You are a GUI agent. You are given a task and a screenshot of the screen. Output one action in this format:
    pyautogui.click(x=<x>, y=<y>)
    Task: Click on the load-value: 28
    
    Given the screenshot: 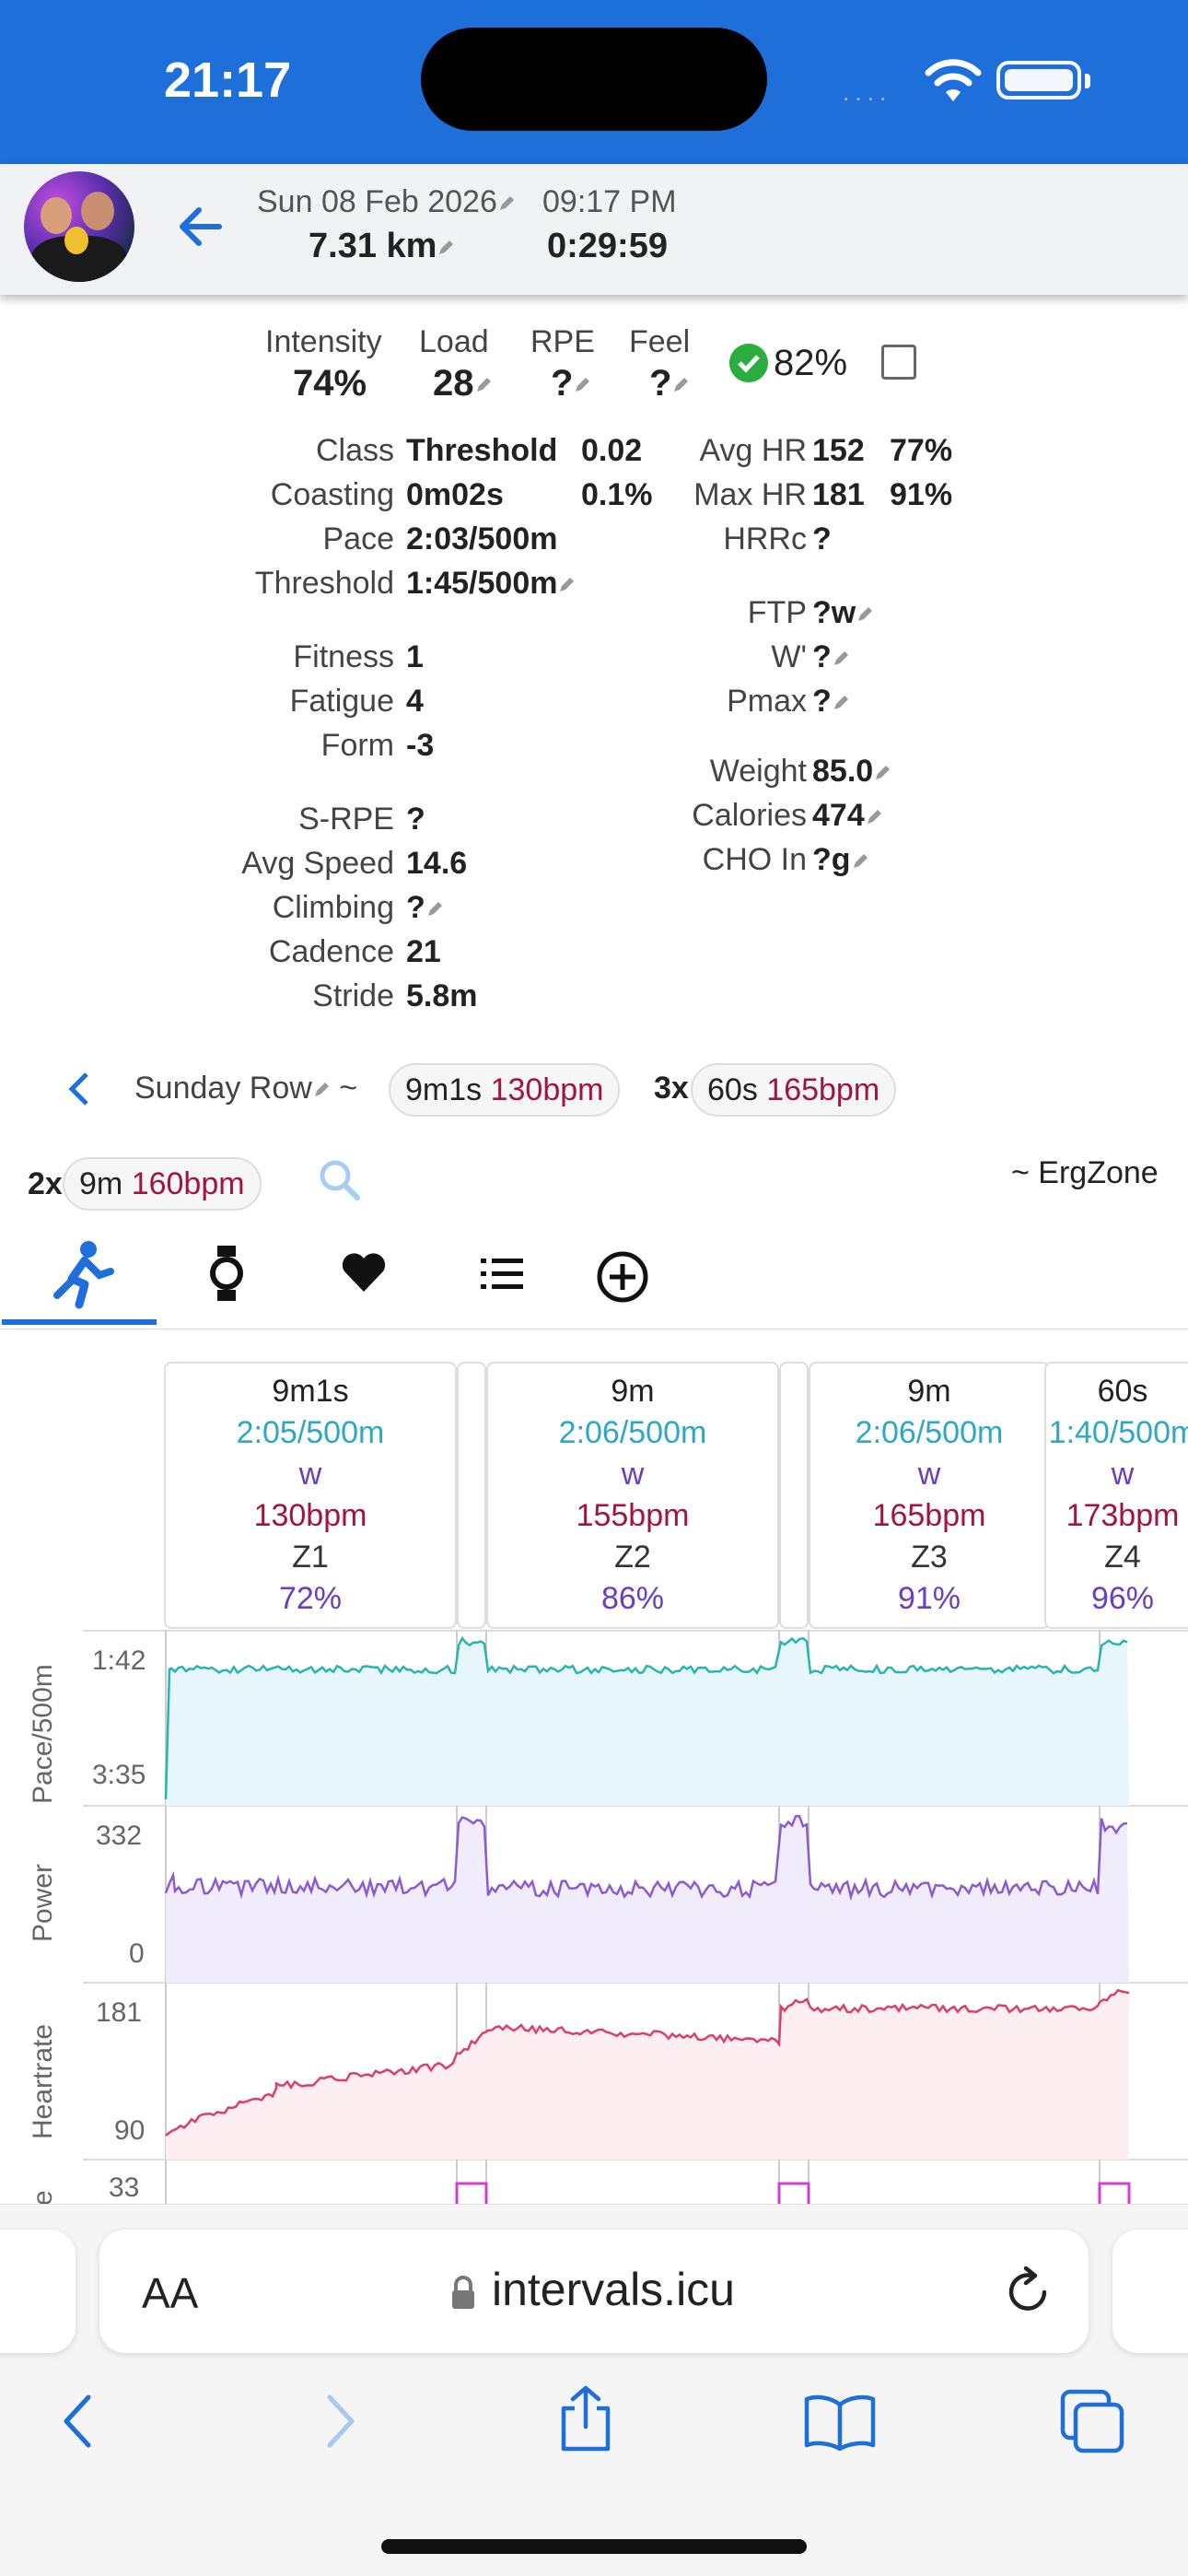 What is the action you would take?
    pyautogui.click(x=463, y=383)
    